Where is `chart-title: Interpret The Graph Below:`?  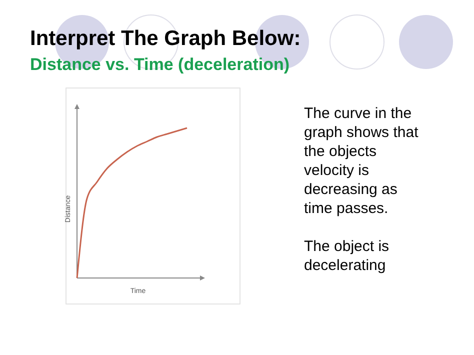
chart-title: Interpret The Graph Below: is located at coordinates (165, 38).